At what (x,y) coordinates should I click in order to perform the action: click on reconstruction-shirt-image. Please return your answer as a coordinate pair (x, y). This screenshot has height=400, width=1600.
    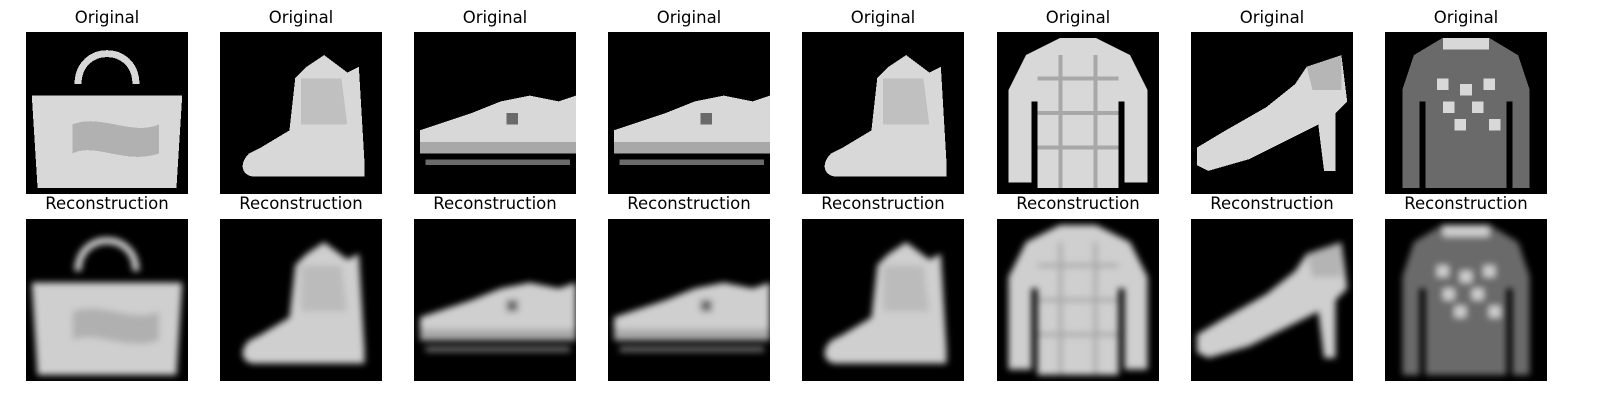
    Looking at the image, I should click on (1078, 300).